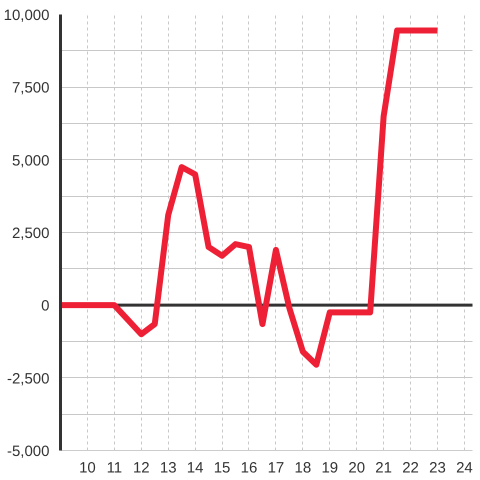  Describe the element at coordinates (222, 468) in the screenshot. I see `x-tick-label: 15` at that location.